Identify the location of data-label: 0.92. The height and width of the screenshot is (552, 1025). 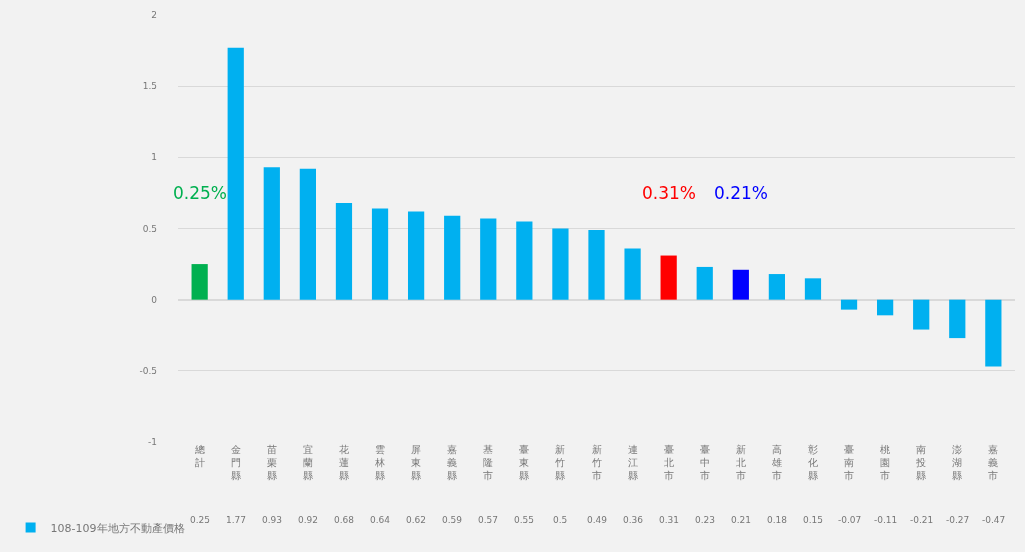
(308, 520).